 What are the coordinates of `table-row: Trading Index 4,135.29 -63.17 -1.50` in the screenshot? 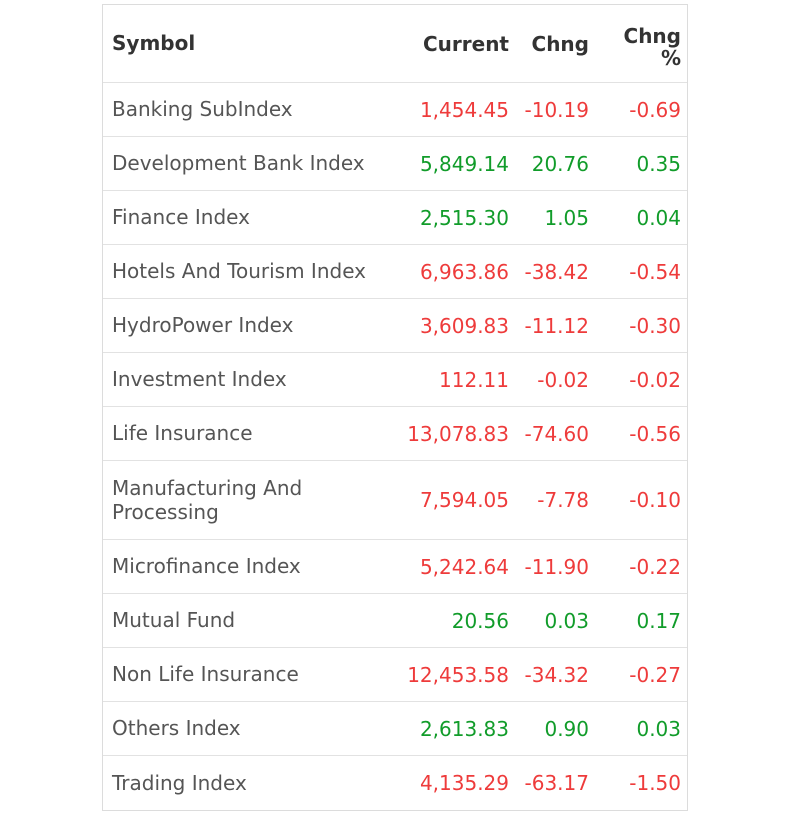 It's located at (395, 783).